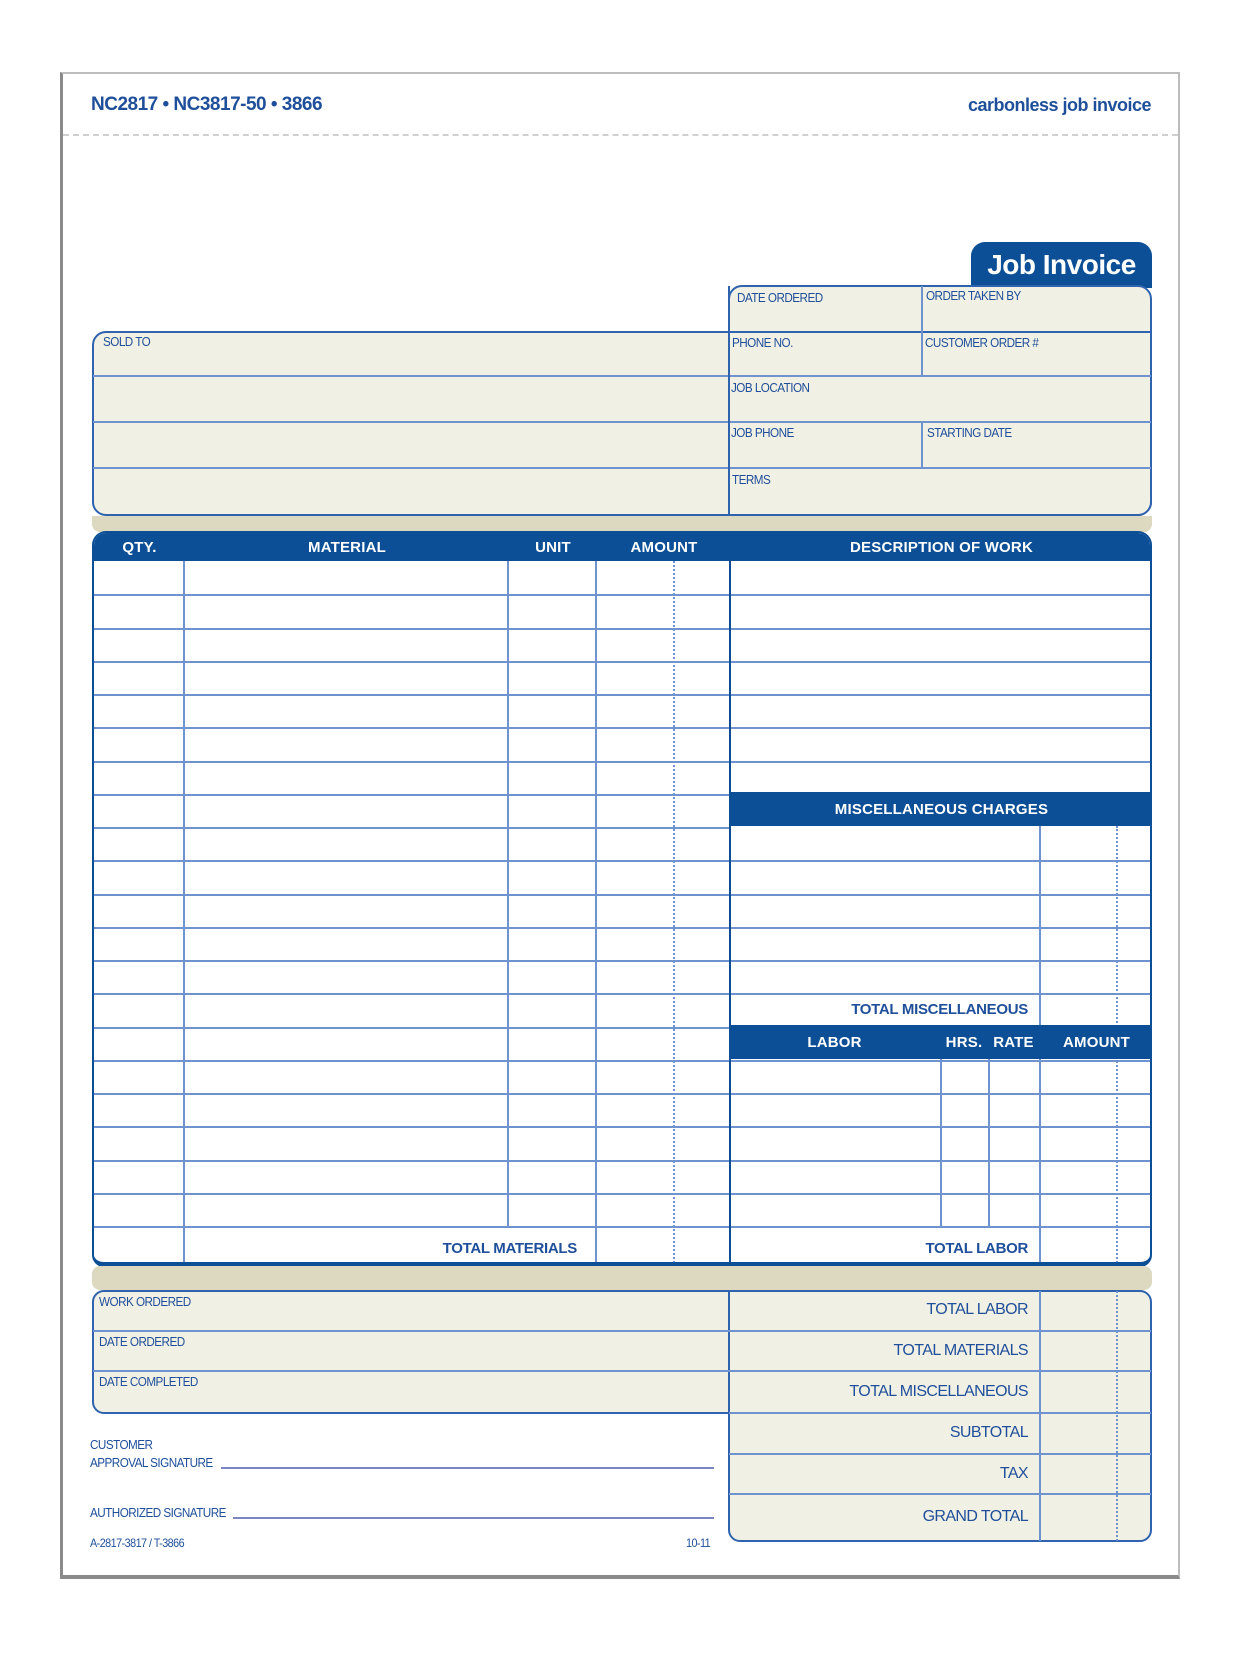 The image size is (1250, 1665). Describe the element at coordinates (620, 135) in the screenshot. I see `perforation-line` at that location.